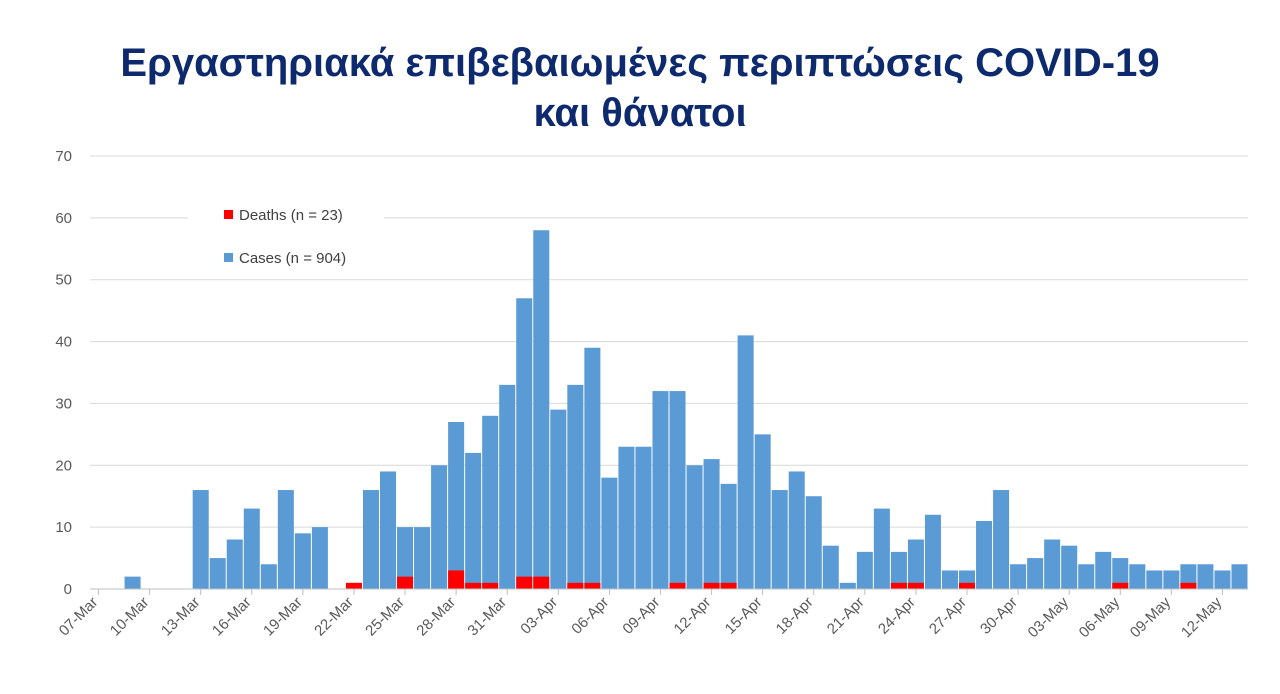  What do you see at coordinates (1049, 617) in the screenshot?
I see `x-tick-label: 03-May` at bounding box center [1049, 617].